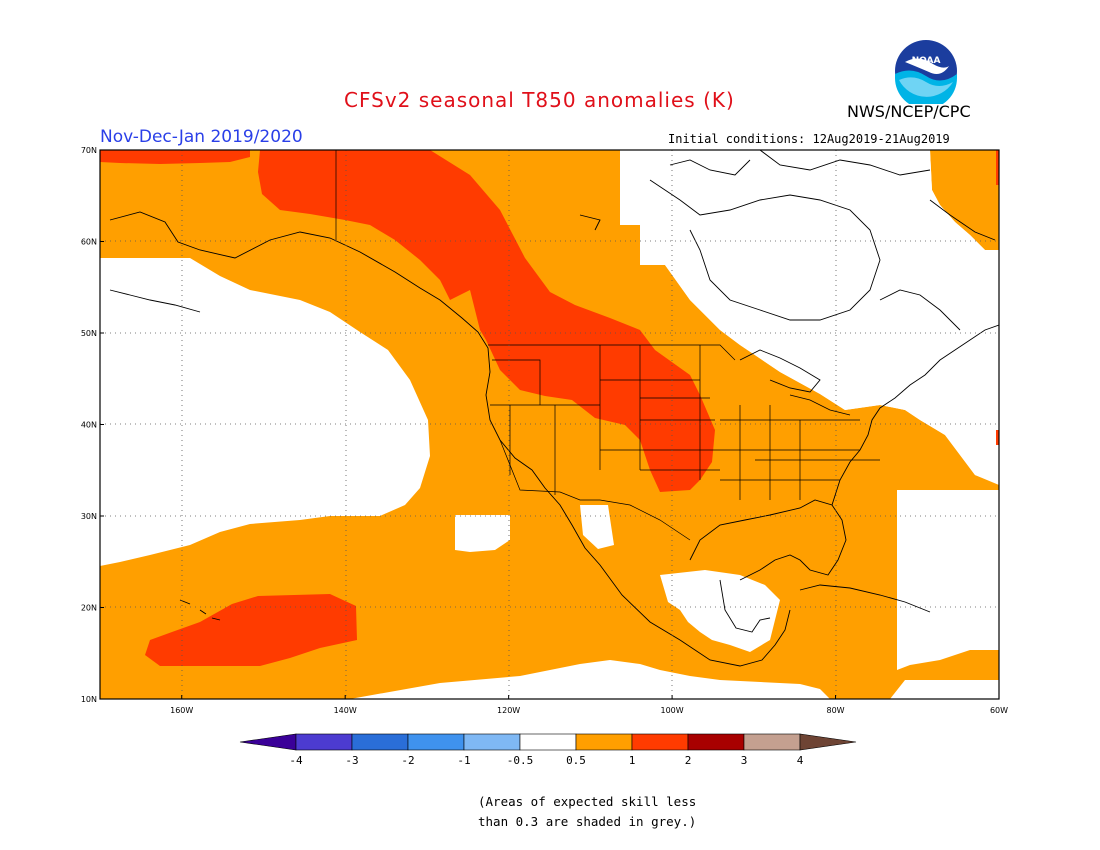 The width and height of the screenshot is (1100, 850). What do you see at coordinates (999, 710) in the screenshot?
I see `lon-tick-label: 60W` at bounding box center [999, 710].